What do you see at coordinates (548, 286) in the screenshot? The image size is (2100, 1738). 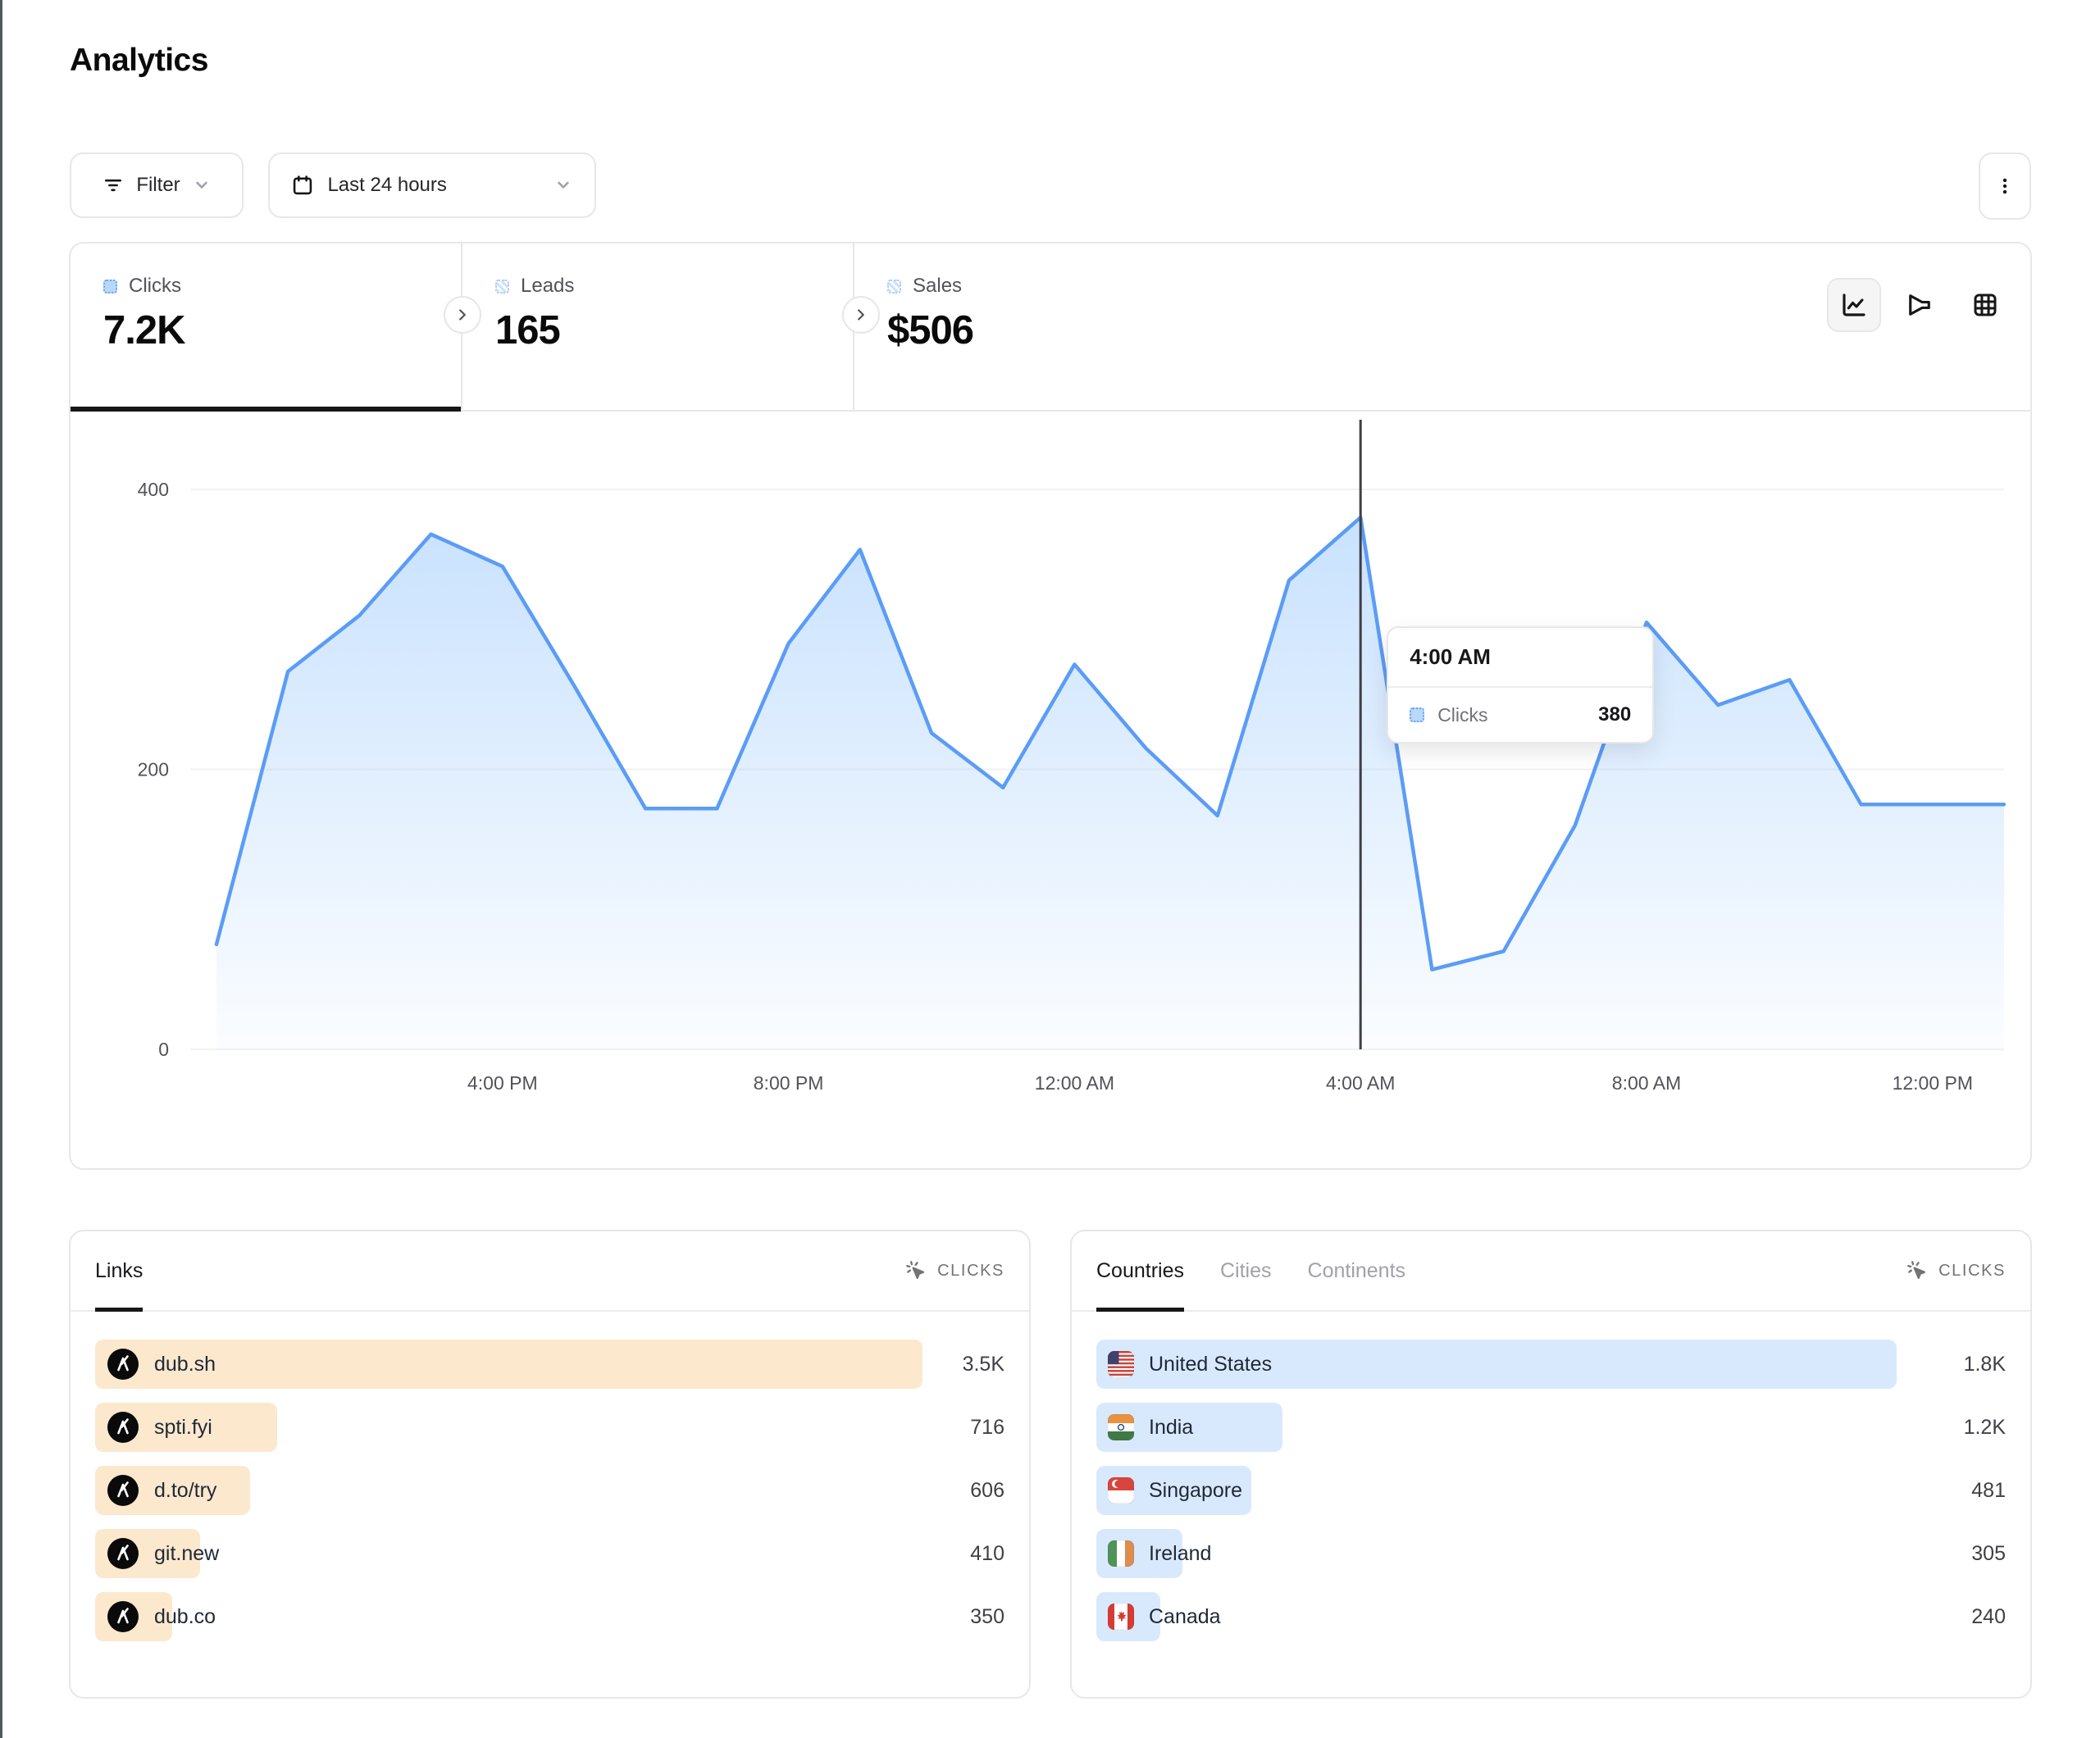 I see `leads-tab-label: Leads` at bounding box center [548, 286].